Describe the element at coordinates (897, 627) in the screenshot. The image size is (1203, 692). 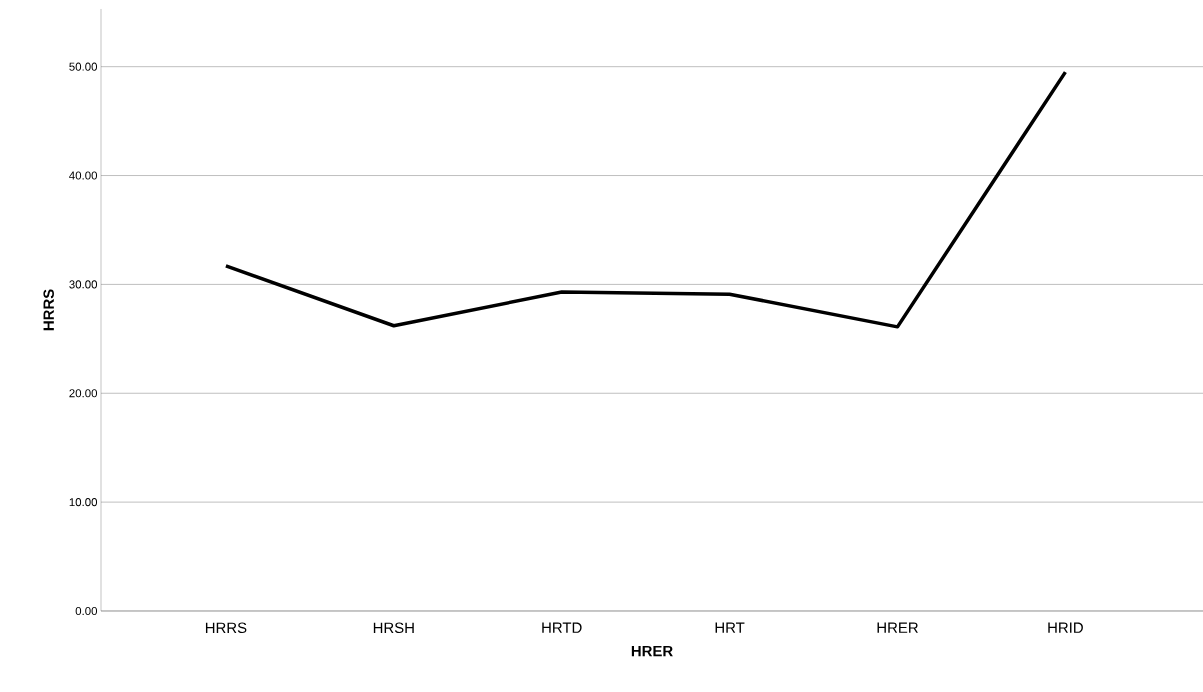
I see `x-tick-label: HRER` at that location.